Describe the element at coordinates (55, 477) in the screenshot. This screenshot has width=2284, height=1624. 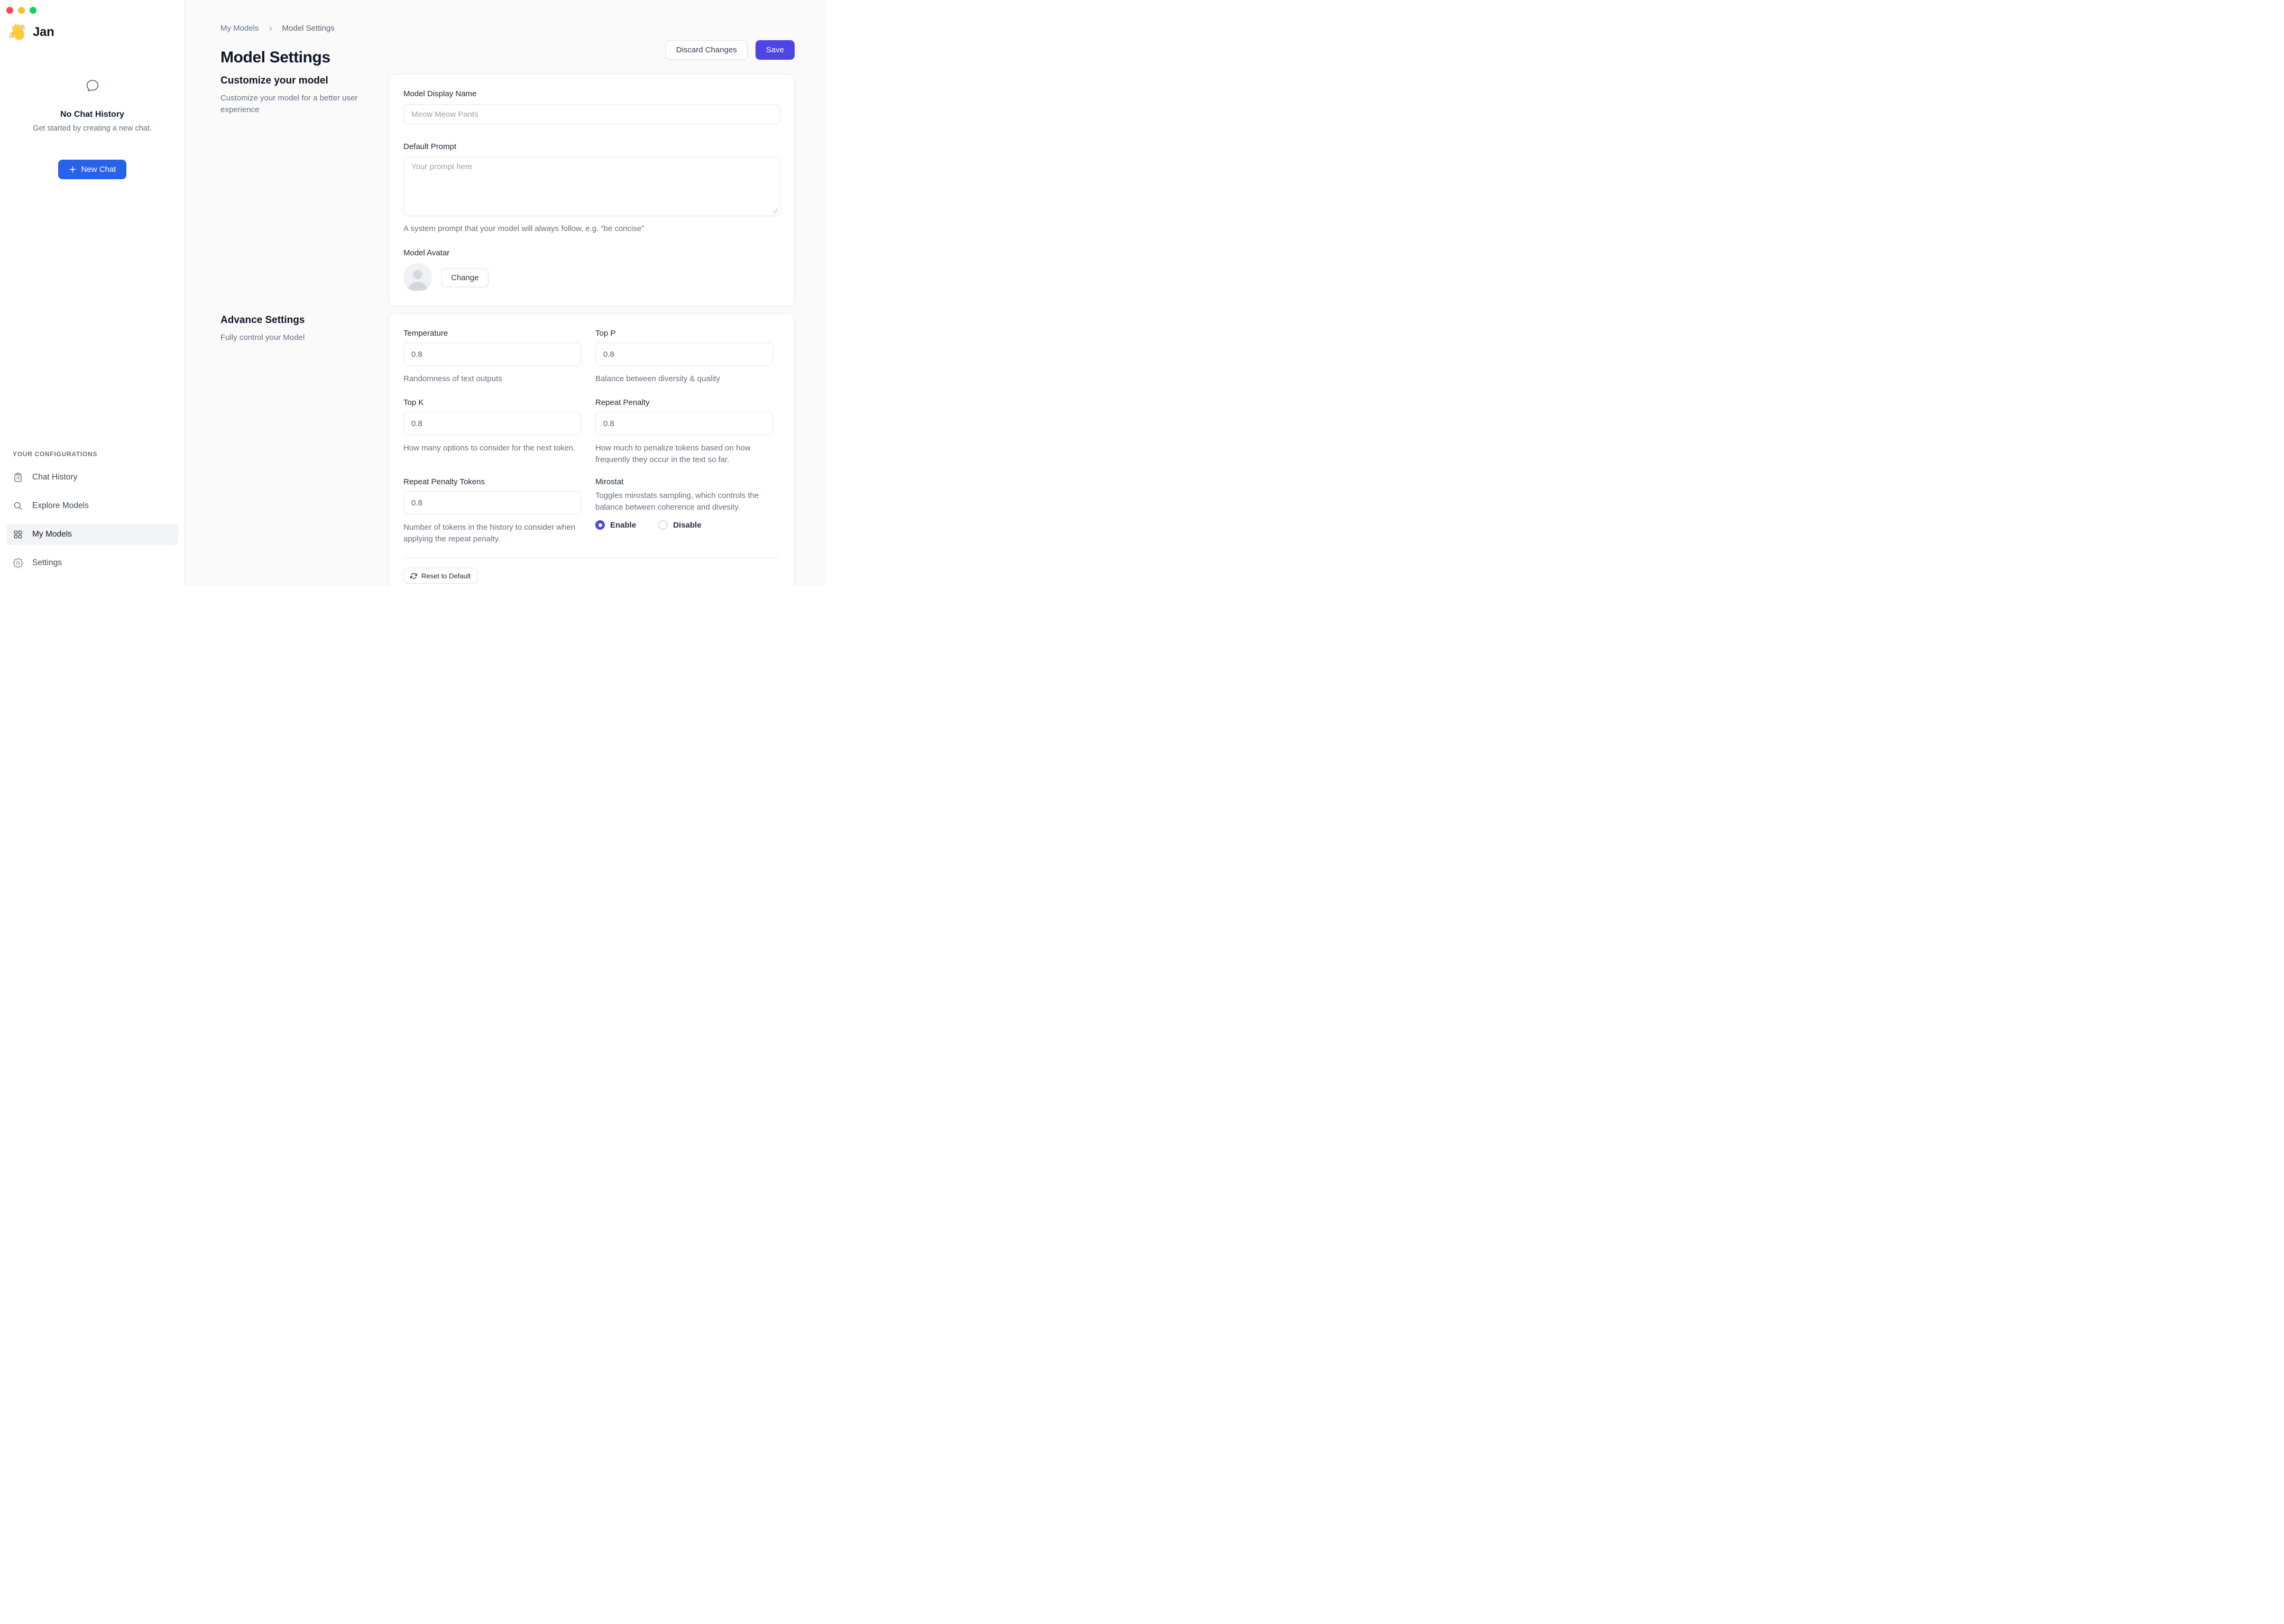
I see `sidebar-item-label: Chat History` at that location.